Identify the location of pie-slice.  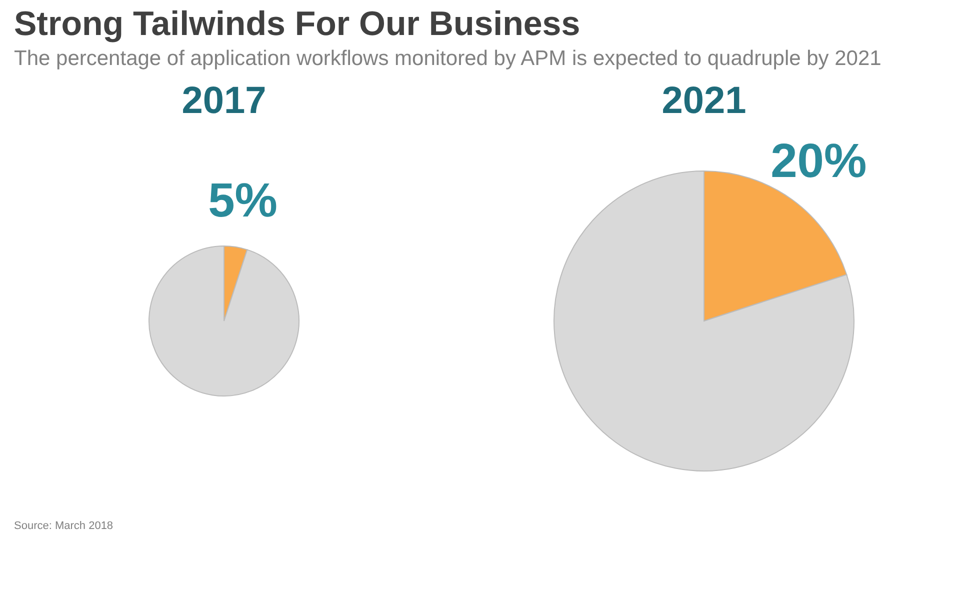
(224, 321).